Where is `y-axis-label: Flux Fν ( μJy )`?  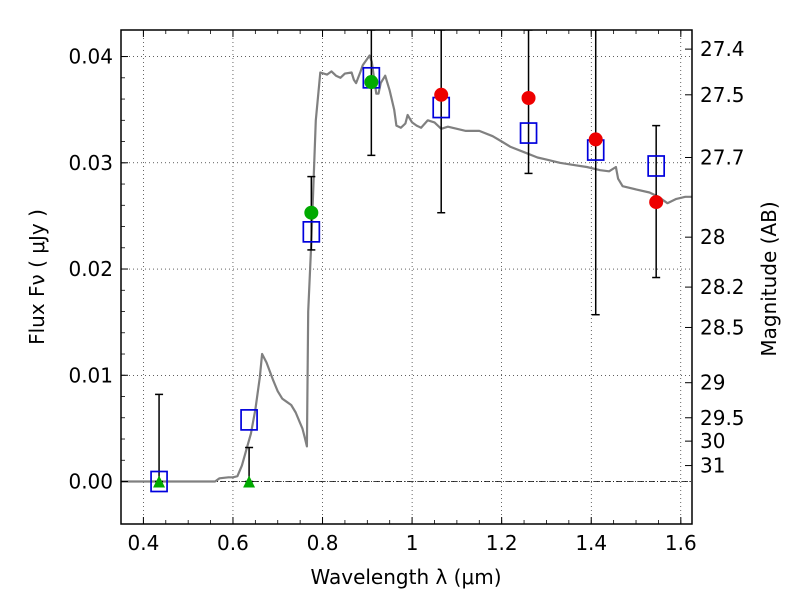
y-axis-label: Flux Fν ( μJy ) is located at coordinates (37, 277).